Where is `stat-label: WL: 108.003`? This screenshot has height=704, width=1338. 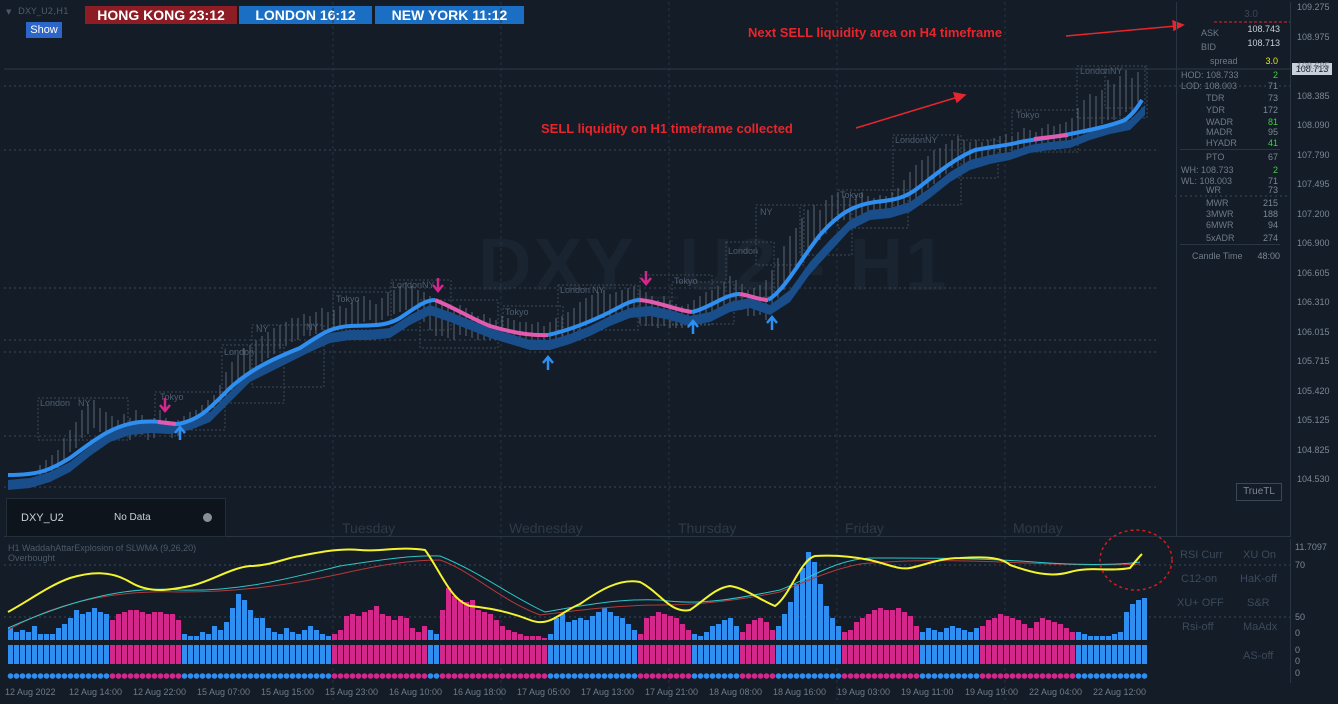 stat-label: WL: 108.003 is located at coordinates (1207, 181).